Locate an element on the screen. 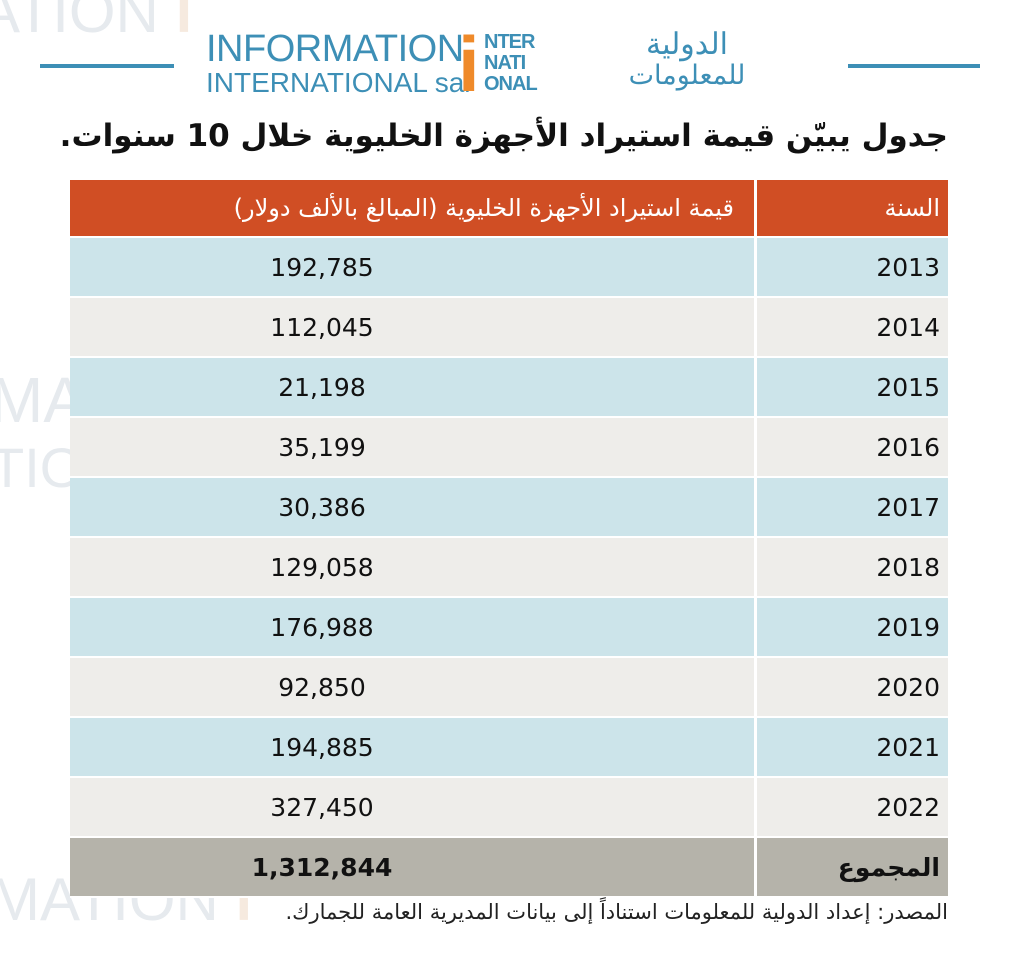 The height and width of the screenshot is (954, 1024). logo-arabic: الدولية للمعلومات is located at coordinates (687, 63).